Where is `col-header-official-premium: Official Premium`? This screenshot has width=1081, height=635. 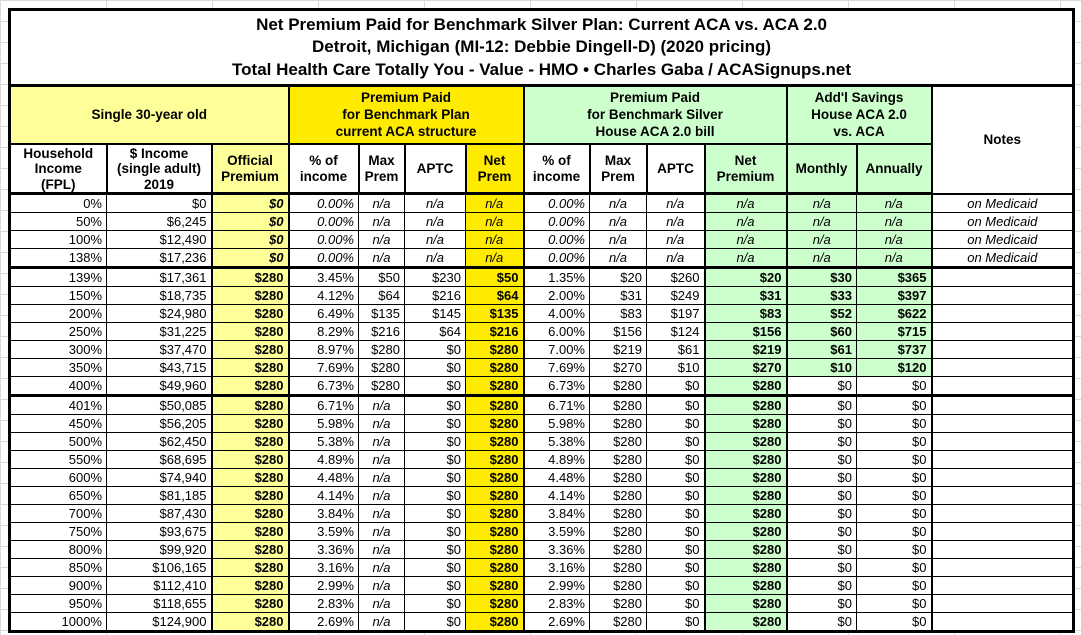 col-header-official-premium: Official Premium is located at coordinates (250, 169).